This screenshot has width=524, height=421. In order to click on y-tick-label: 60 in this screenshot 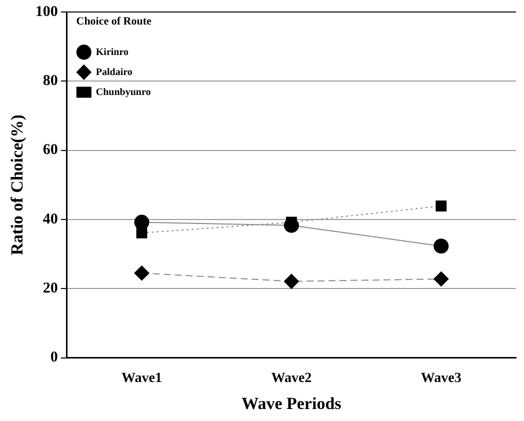, I will do `click(50, 150)`.